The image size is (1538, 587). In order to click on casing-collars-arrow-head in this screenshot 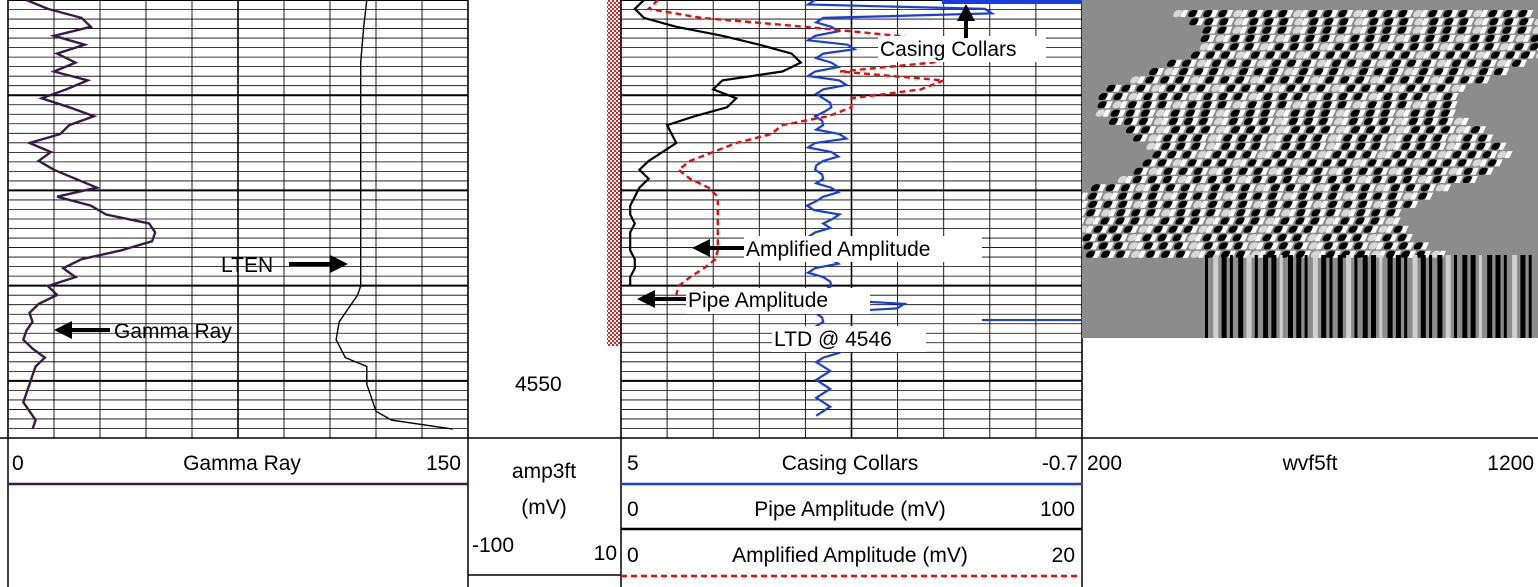, I will do `click(966, 12)`.